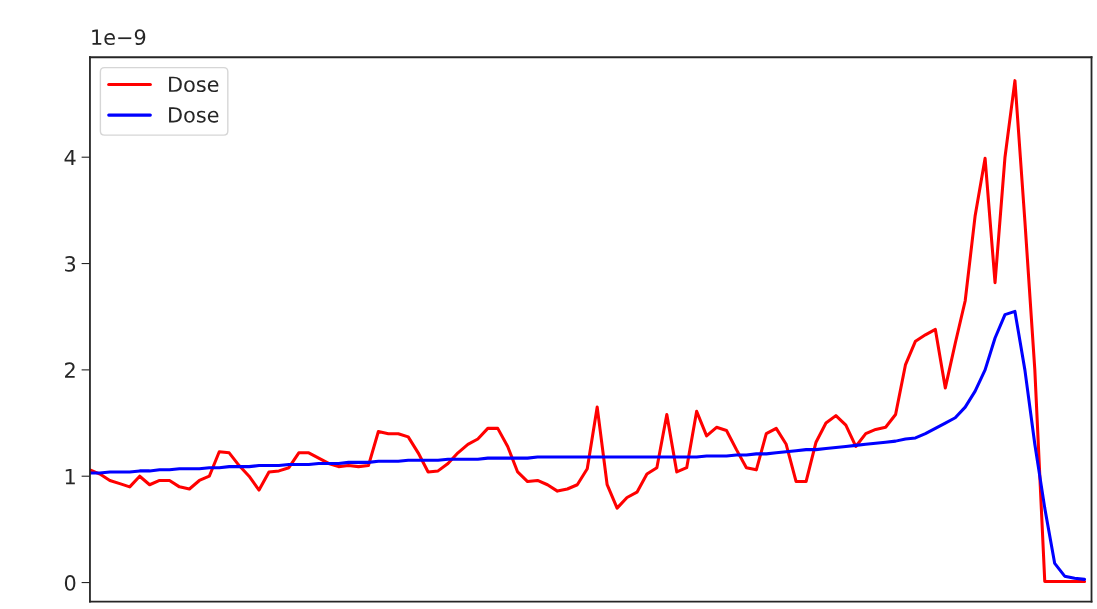 The height and width of the screenshot is (609, 1097). Describe the element at coordinates (119, 37) in the screenshot. I see `text: 1e−9` at that location.